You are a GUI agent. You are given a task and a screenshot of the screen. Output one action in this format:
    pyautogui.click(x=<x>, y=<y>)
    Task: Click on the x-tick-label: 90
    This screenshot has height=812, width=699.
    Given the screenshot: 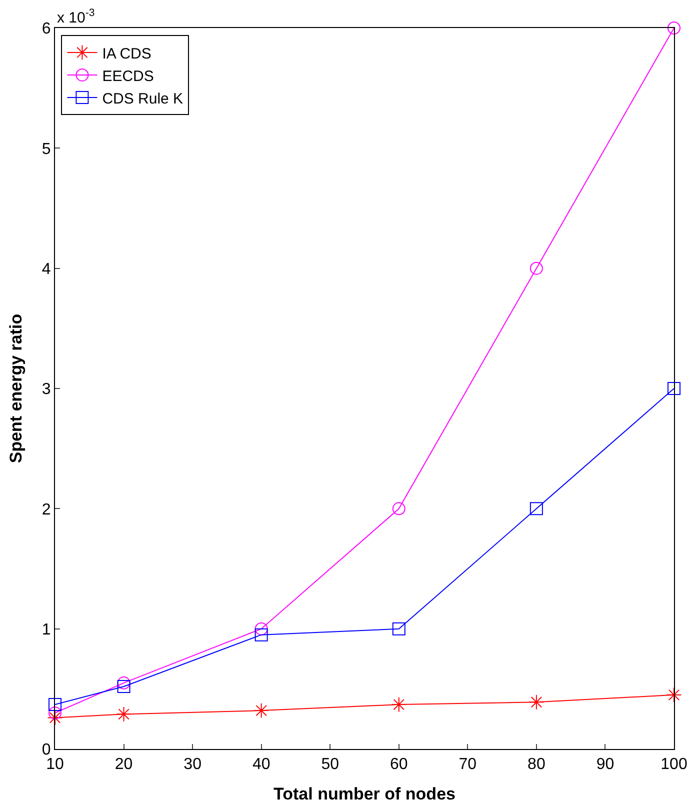 What is the action you would take?
    pyautogui.click(x=605, y=765)
    